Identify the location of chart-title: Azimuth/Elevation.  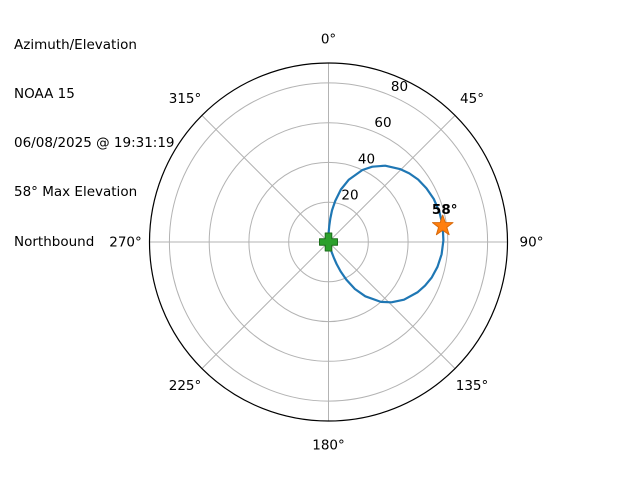
(75, 44).